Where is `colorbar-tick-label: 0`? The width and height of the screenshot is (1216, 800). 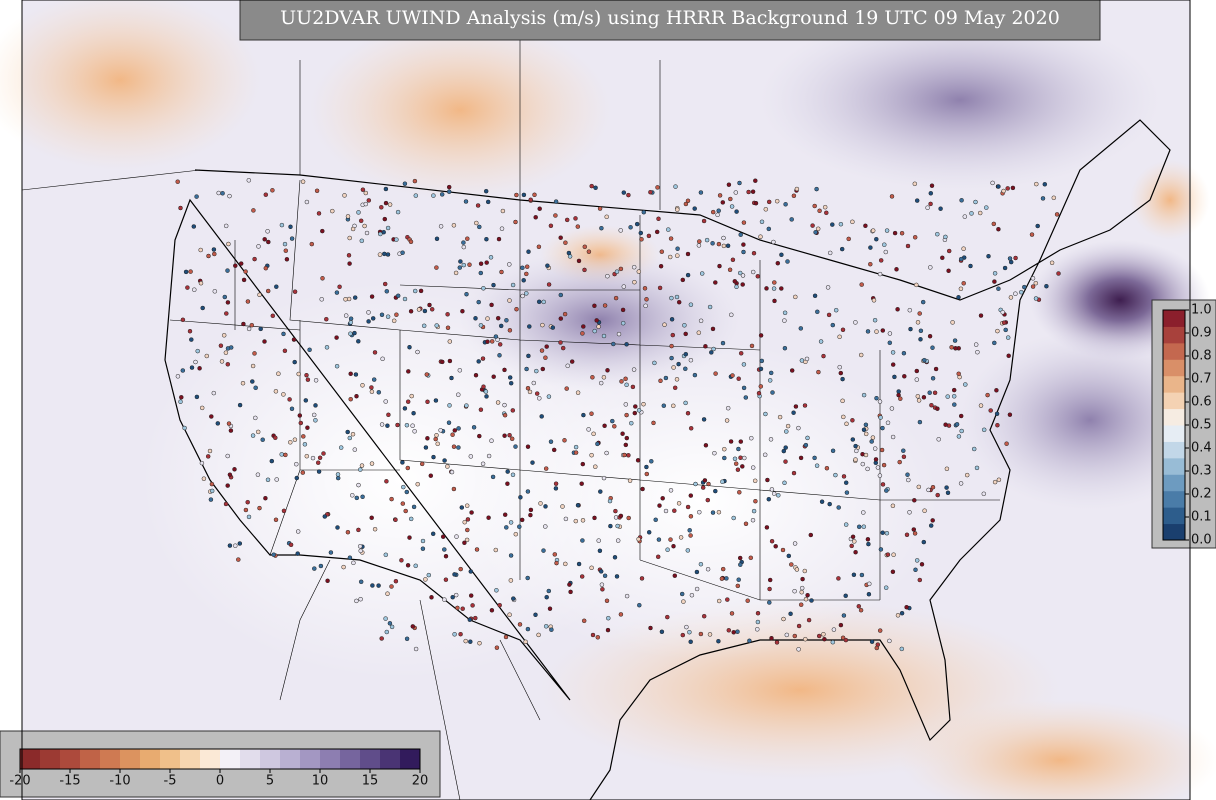 colorbar-tick-label: 0 is located at coordinates (220, 781).